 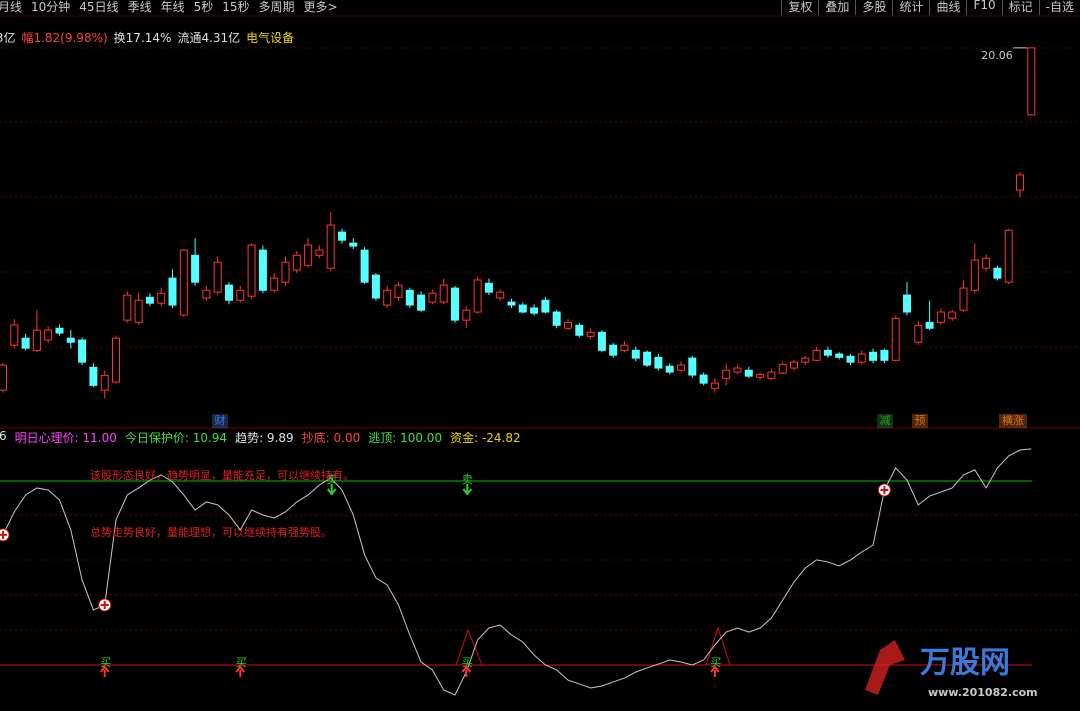 What do you see at coordinates (983, 7) in the screenshot?
I see `tool-button: F10` at bounding box center [983, 7].